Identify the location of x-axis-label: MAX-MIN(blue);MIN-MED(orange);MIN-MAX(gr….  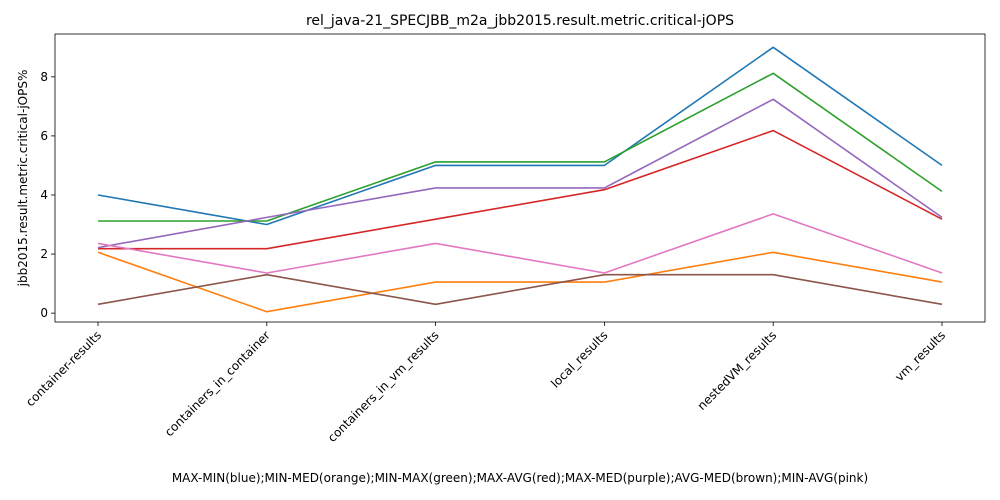
(520, 478).